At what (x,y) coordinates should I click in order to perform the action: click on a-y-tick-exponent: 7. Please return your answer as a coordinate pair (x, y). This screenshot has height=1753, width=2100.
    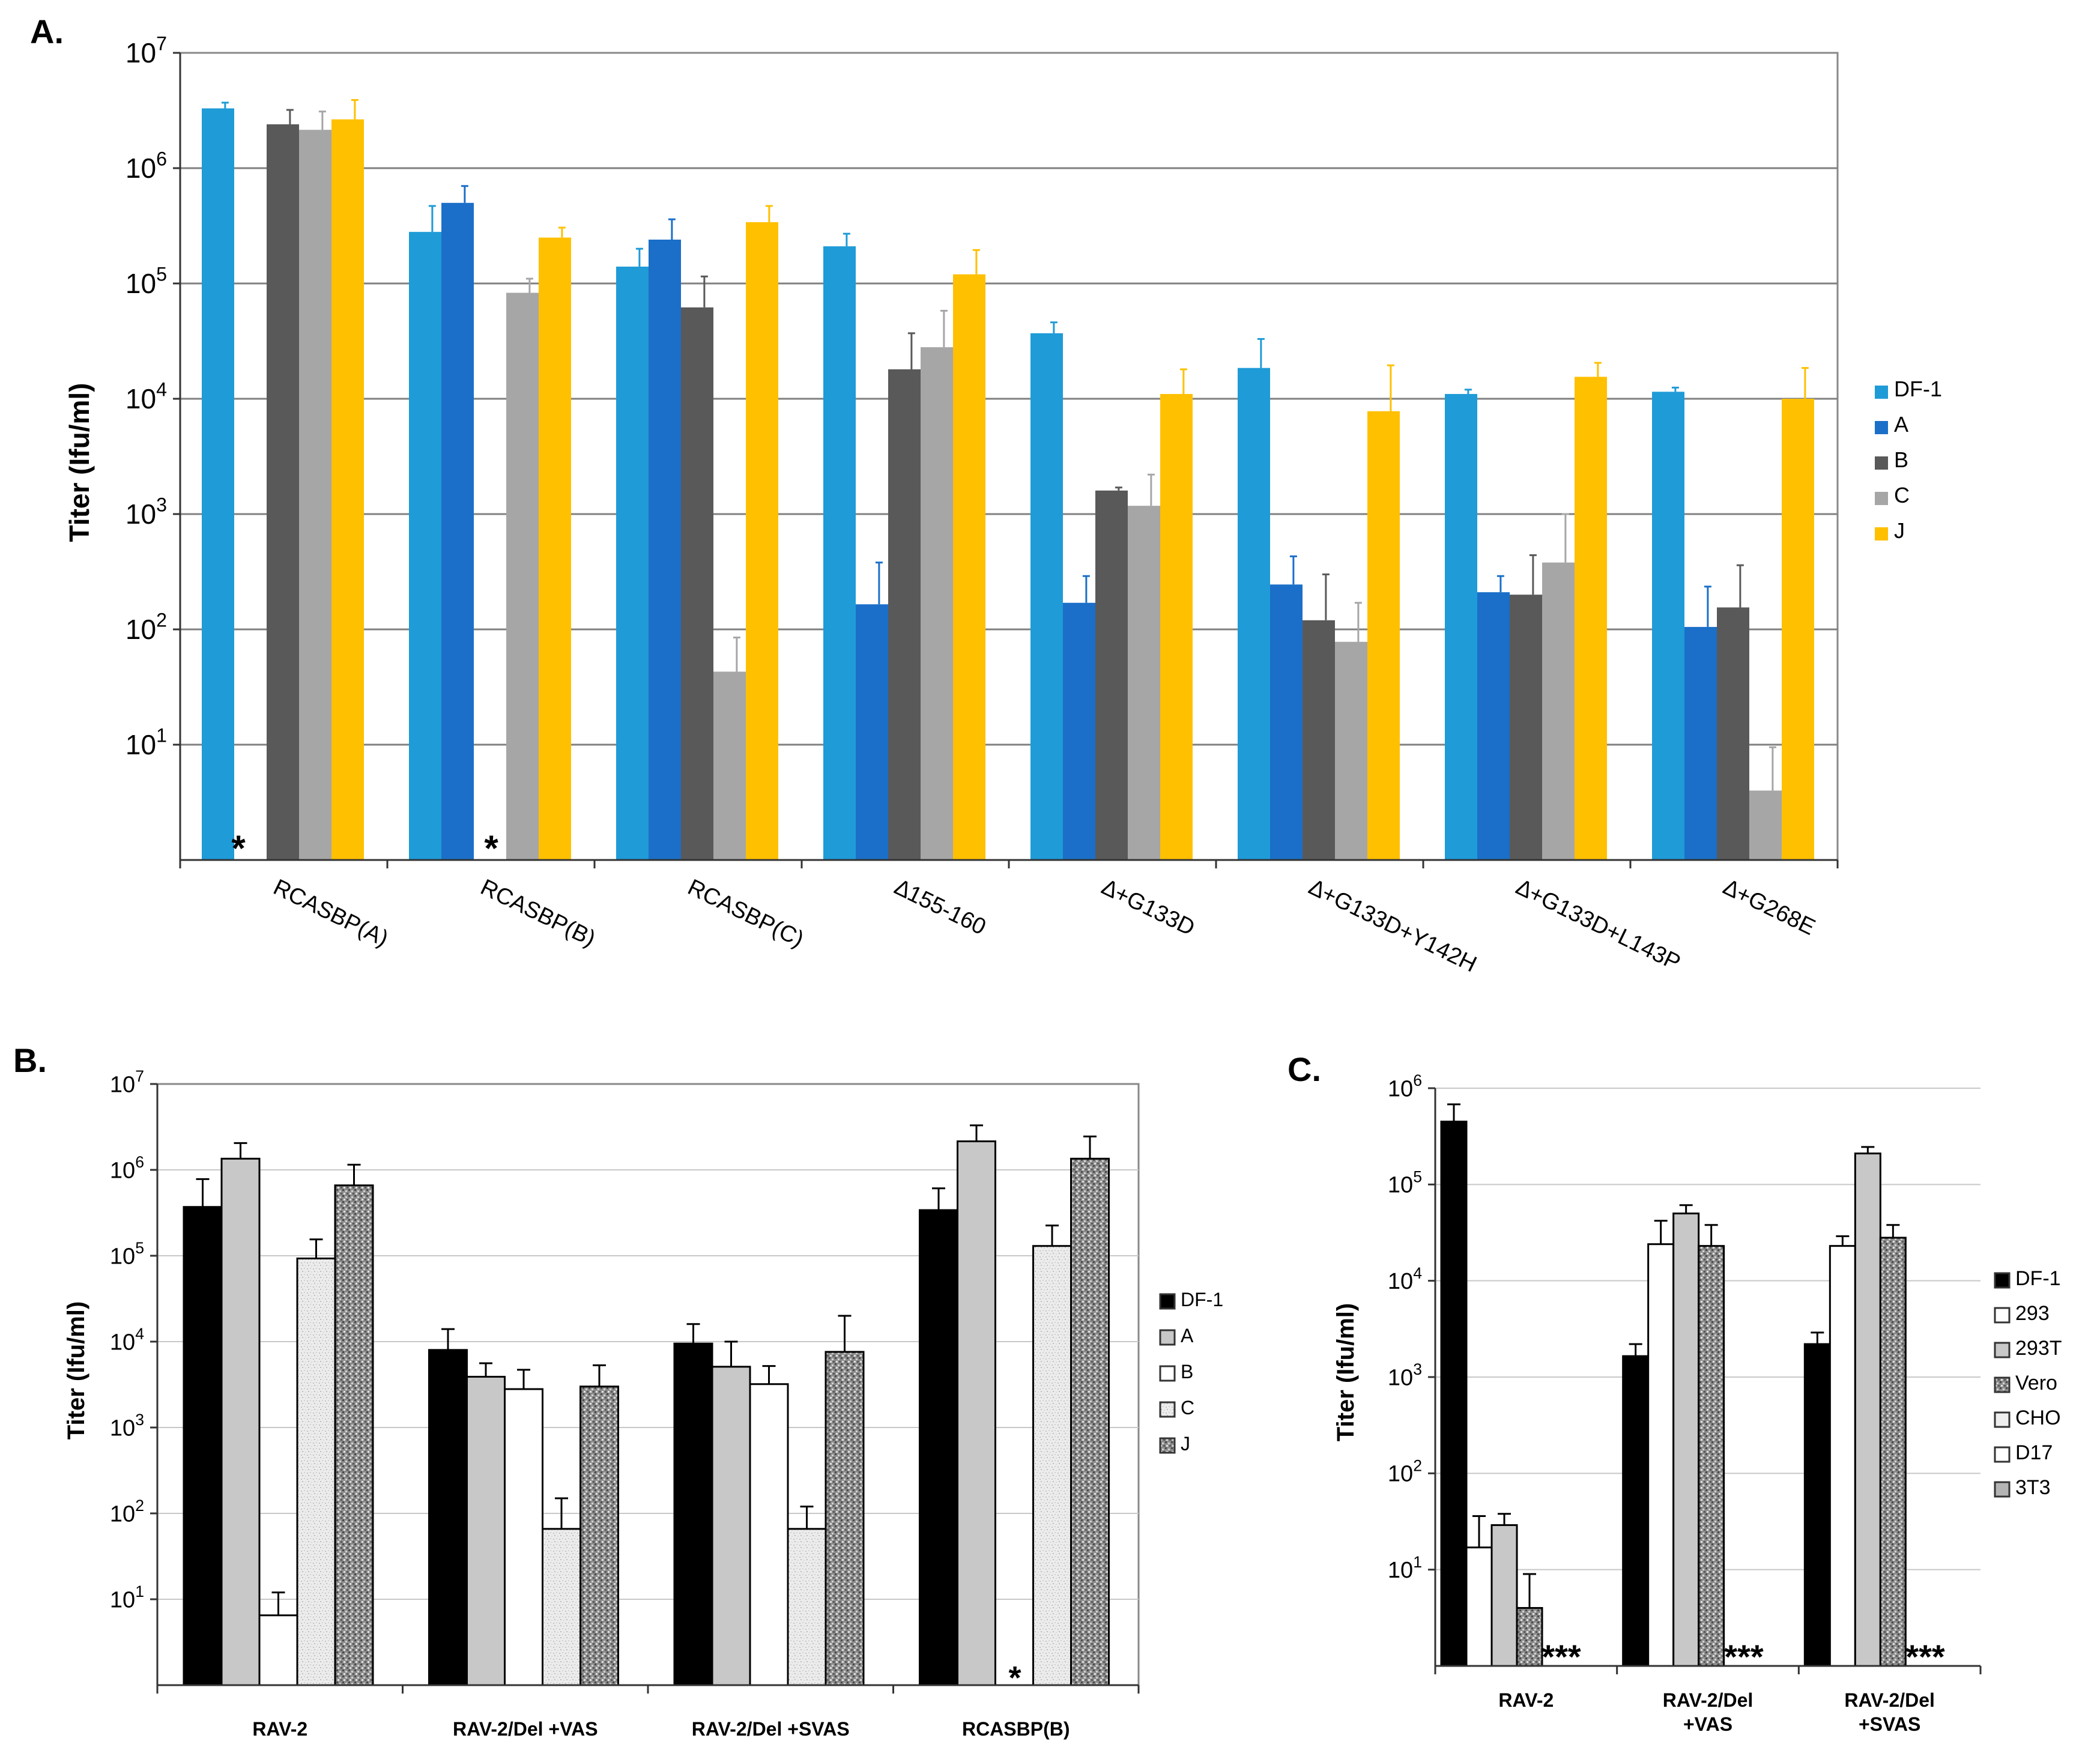
    Looking at the image, I should click on (161, 43).